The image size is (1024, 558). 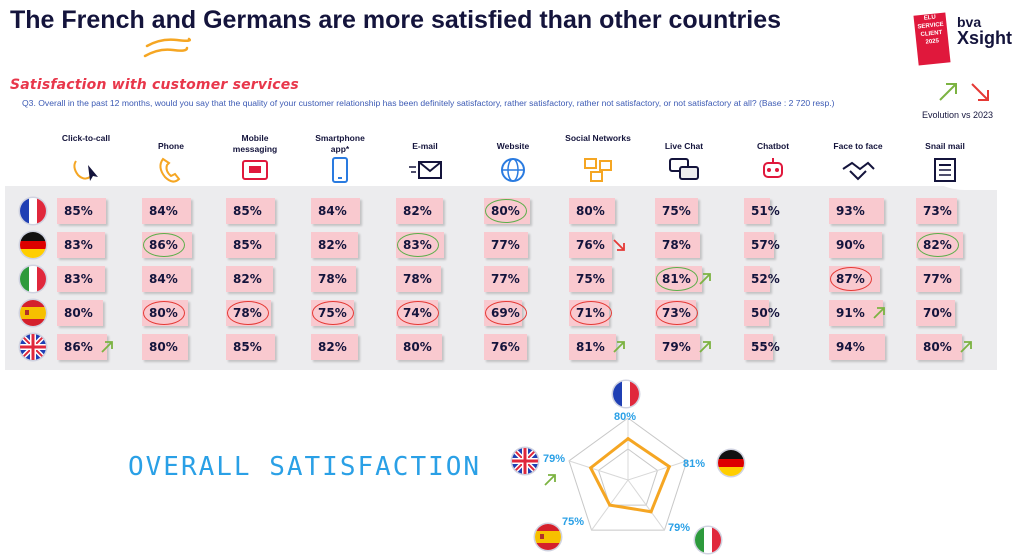 I want to click on table-cell-value: 77%, so click(x=937, y=279).